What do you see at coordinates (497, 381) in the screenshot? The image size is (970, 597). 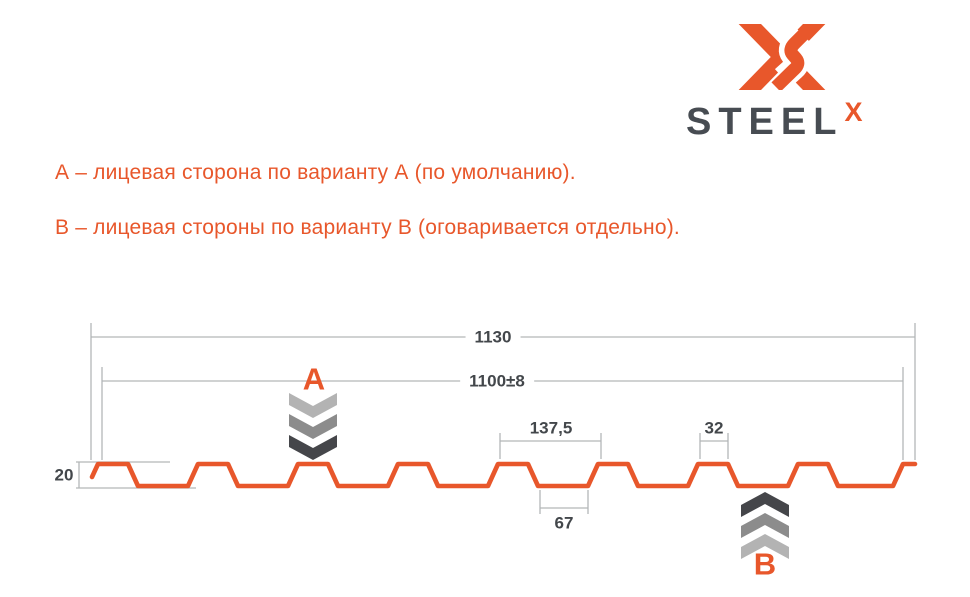 I see `dim-cover-width-label: 1100±8` at bounding box center [497, 381].